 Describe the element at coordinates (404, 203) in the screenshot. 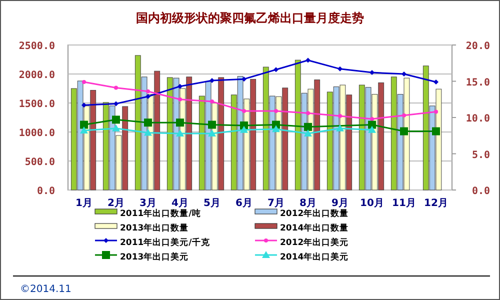

I see `x-tick-label: 11月` at that location.